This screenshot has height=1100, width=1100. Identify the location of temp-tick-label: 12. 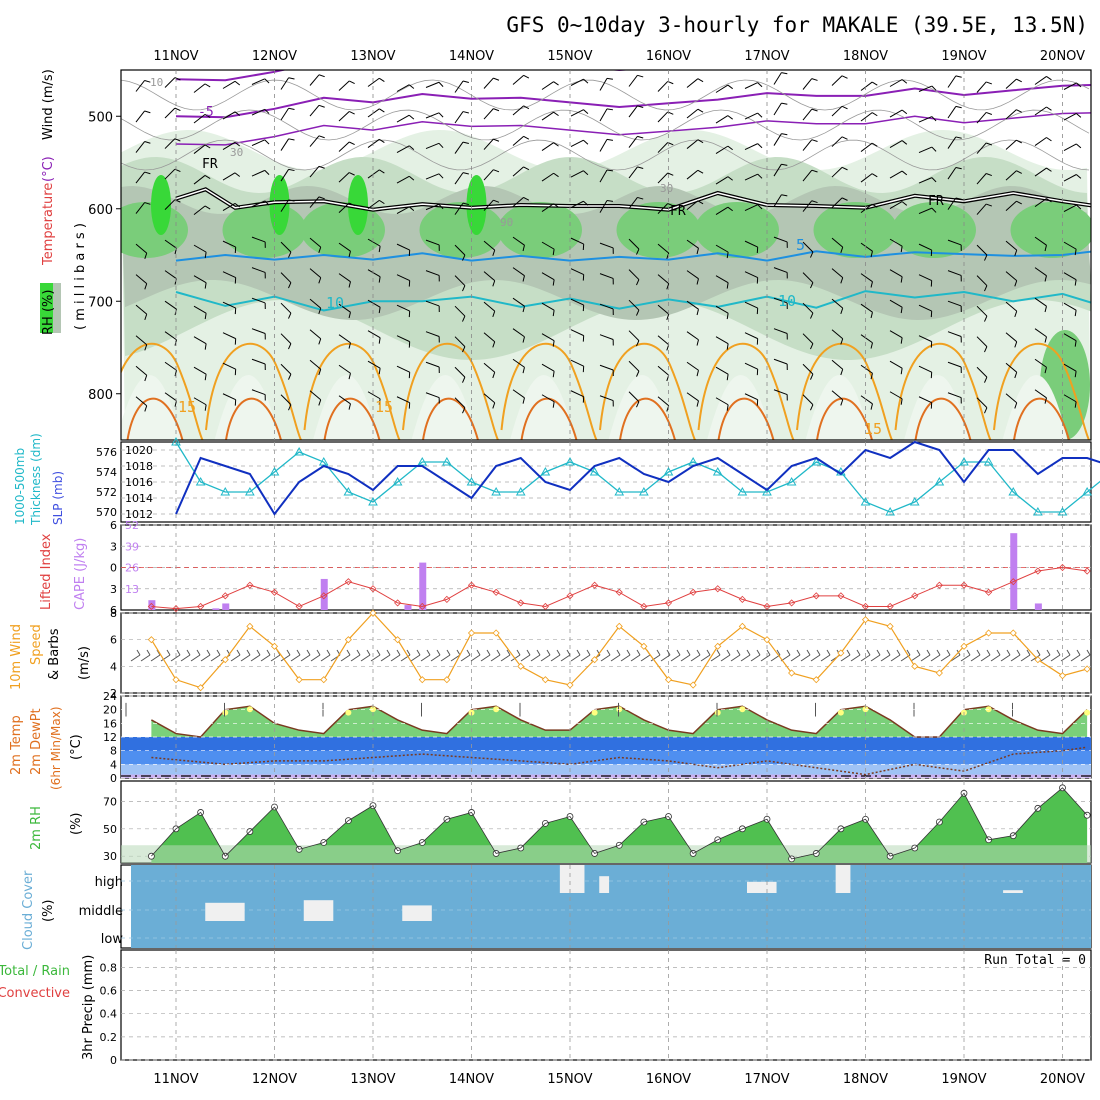
(110, 737).